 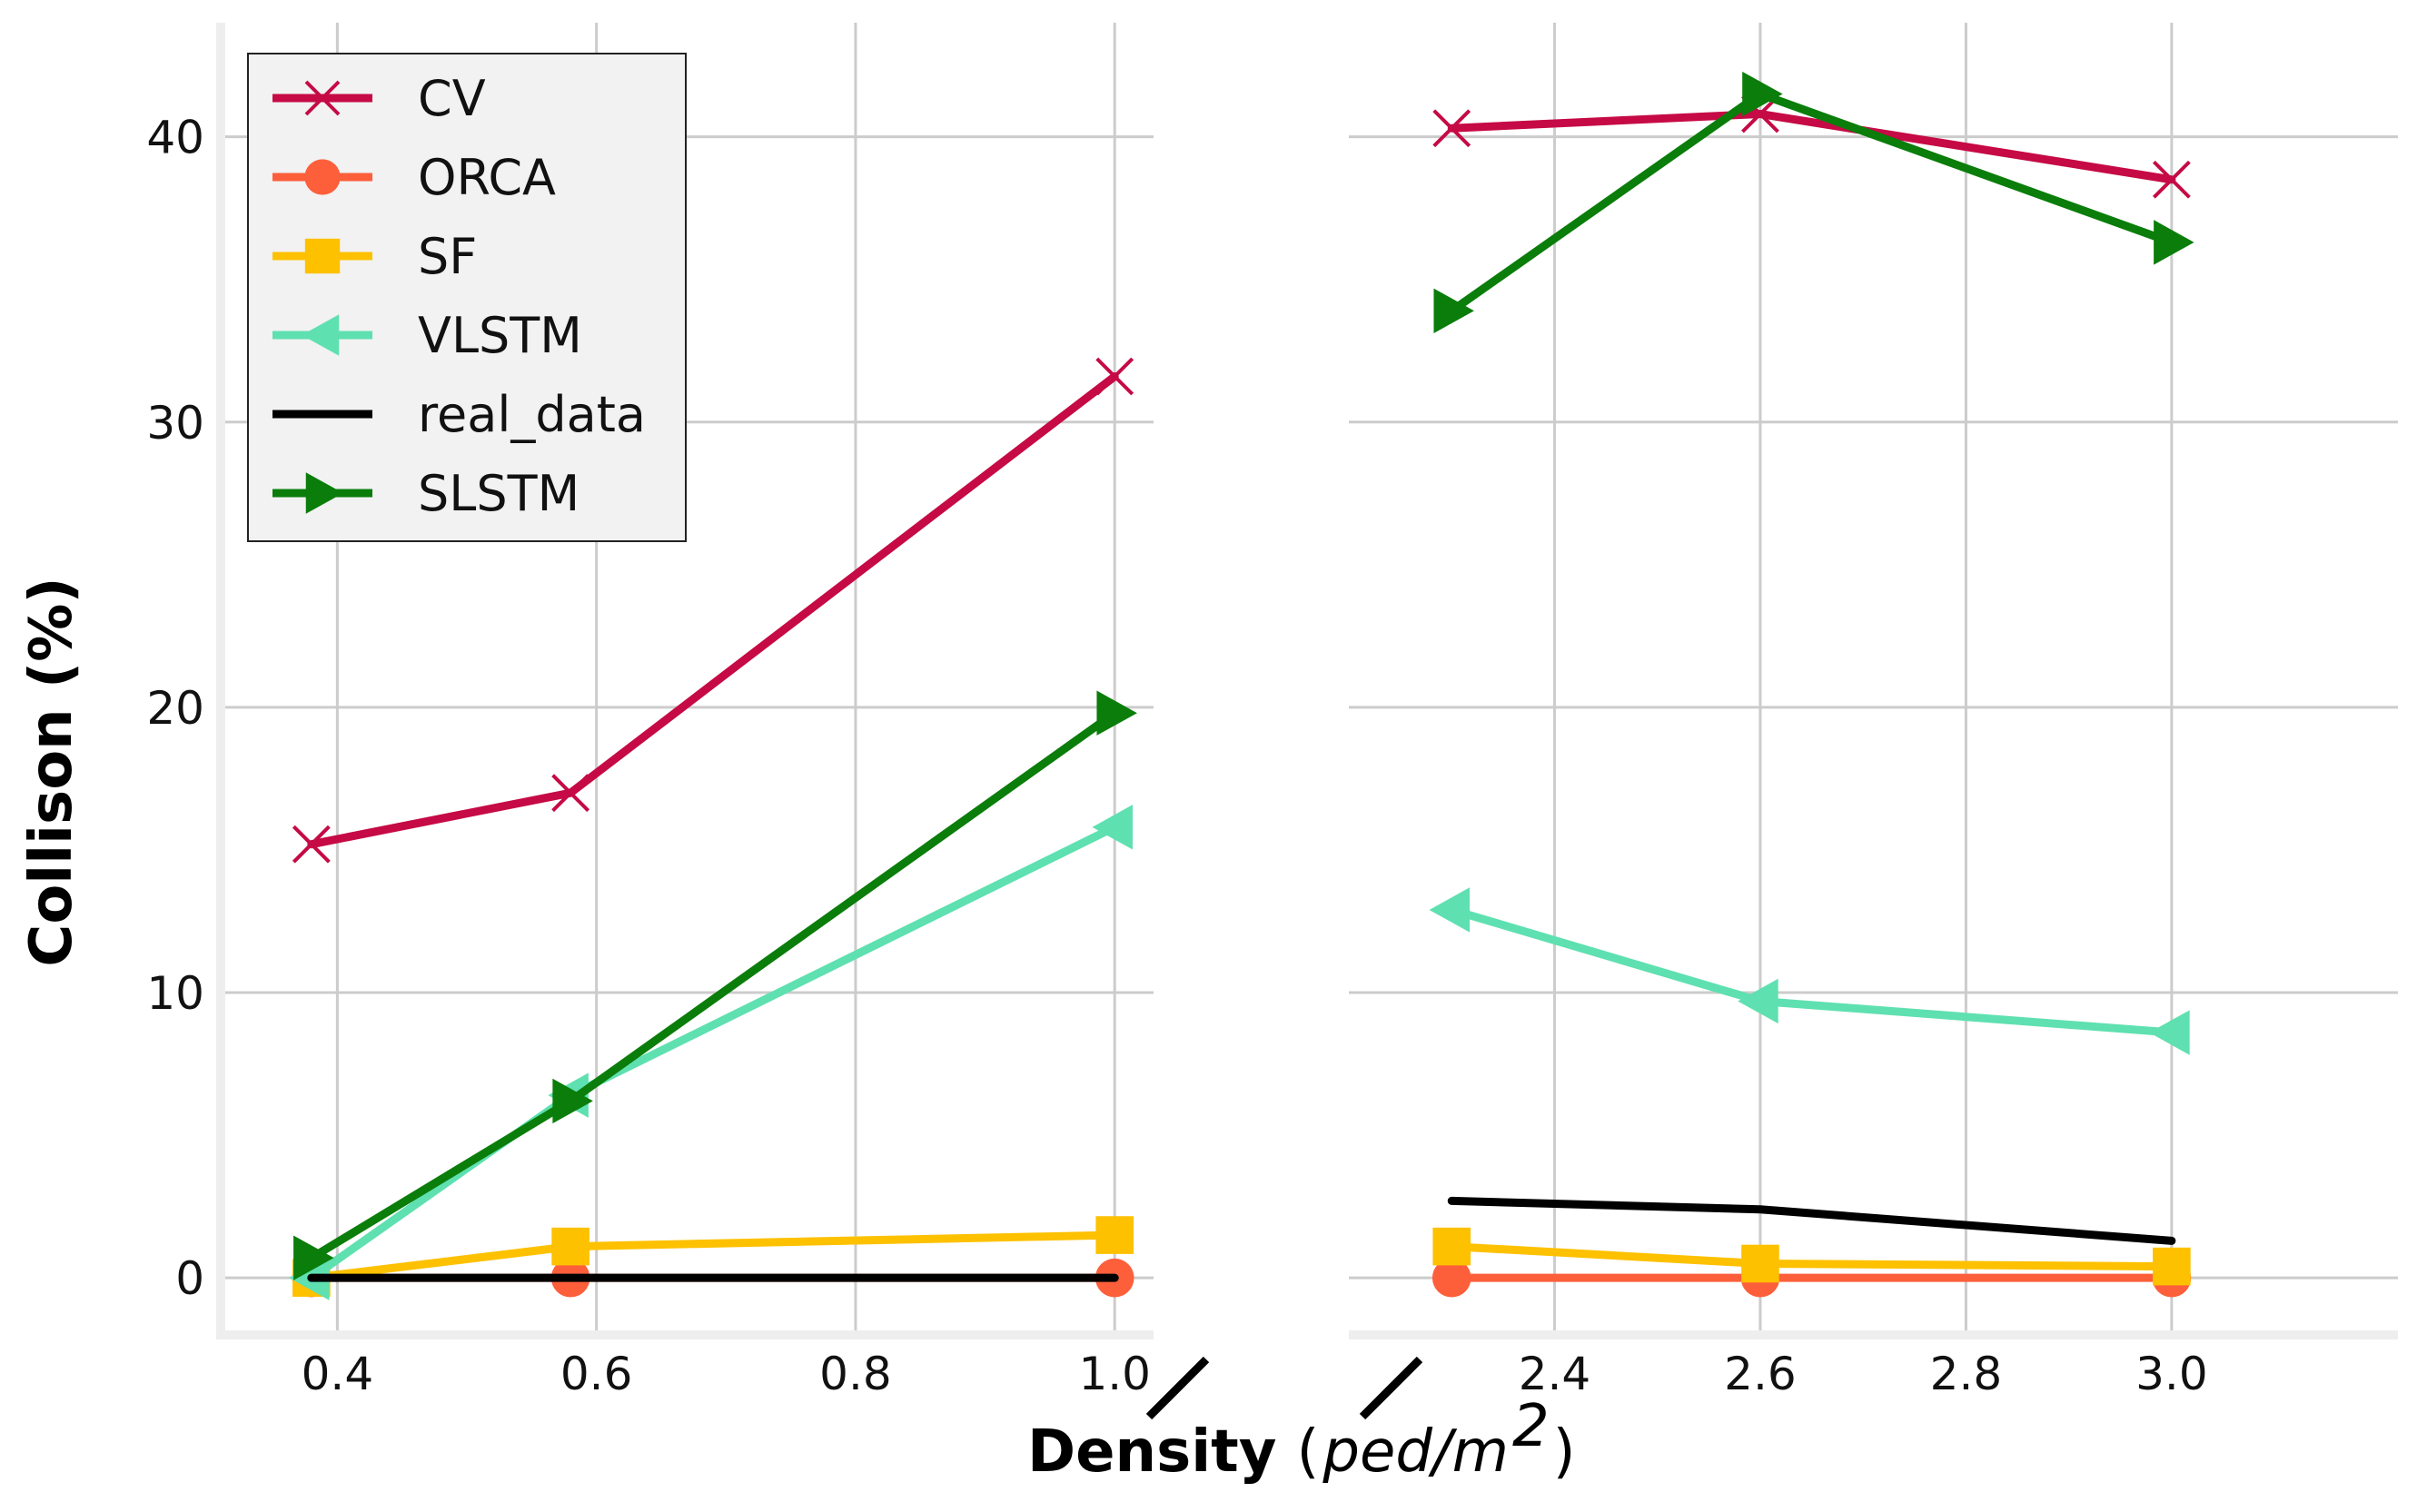 What do you see at coordinates (1564, 1452) in the screenshot?
I see `x-axis-label-paren-close: )` at bounding box center [1564, 1452].